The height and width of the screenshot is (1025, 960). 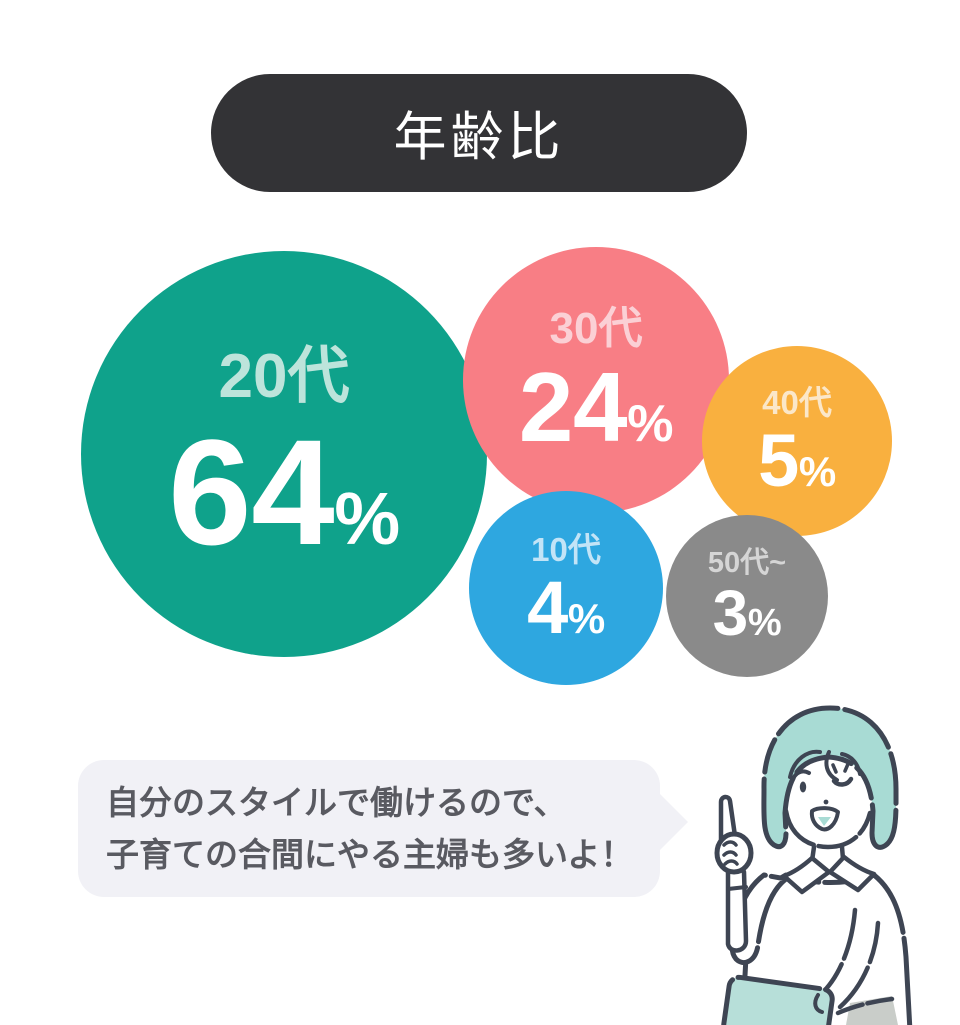 I want to click on bubble-20s-number: 64, so click(x=251, y=492).